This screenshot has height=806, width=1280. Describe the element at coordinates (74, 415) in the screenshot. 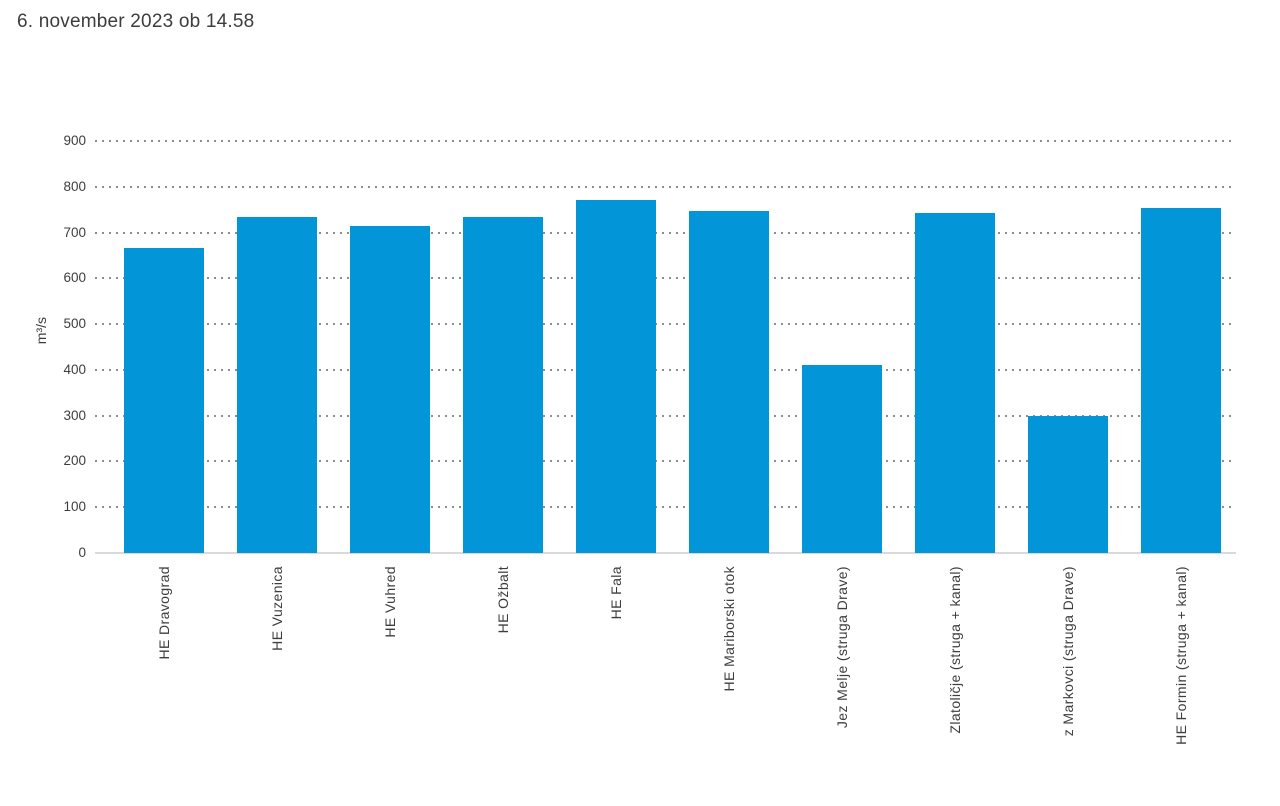

I see `y-tick-label: 300` at that location.